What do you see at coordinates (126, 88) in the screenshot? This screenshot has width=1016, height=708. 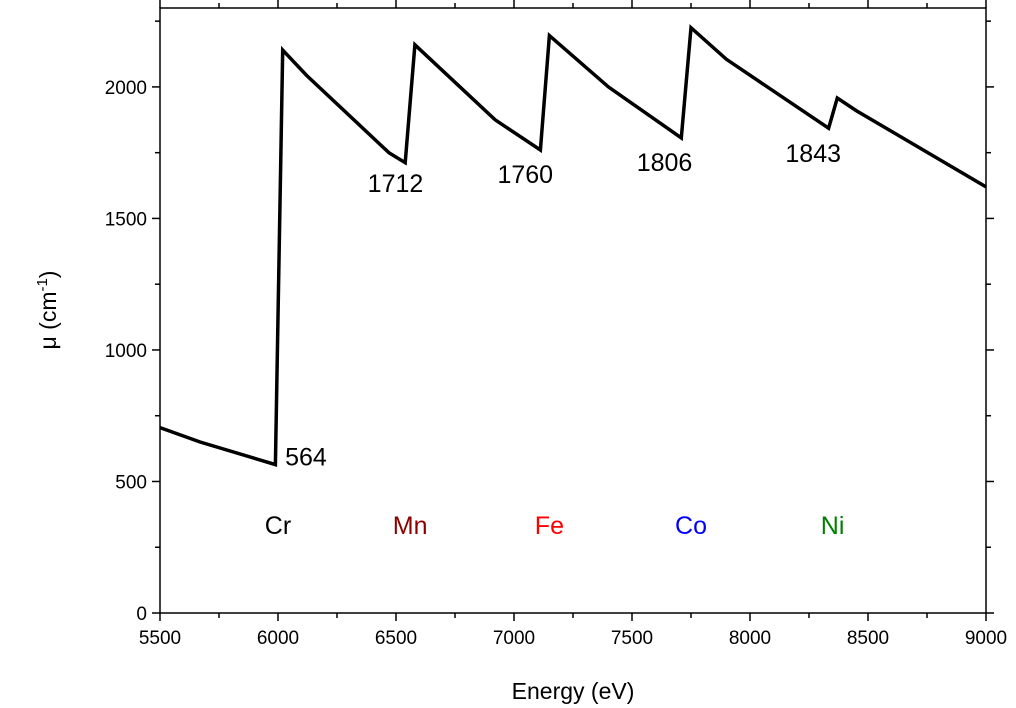 I see `y-tick-label: 2000` at bounding box center [126, 88].